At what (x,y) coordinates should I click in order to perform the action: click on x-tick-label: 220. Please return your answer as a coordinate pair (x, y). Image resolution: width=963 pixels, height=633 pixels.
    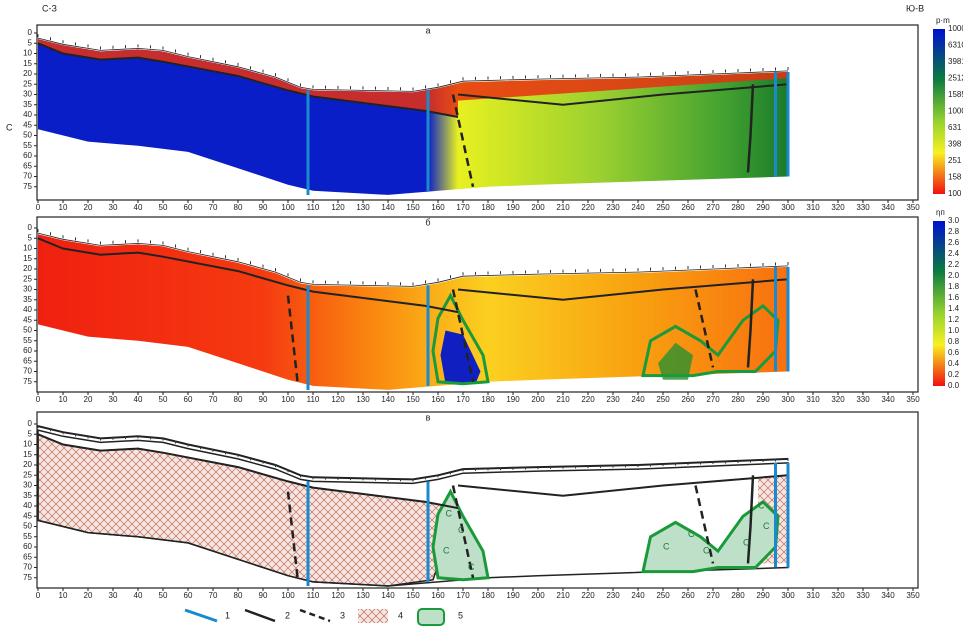
    Looking at the image, I should click on (588, 595).